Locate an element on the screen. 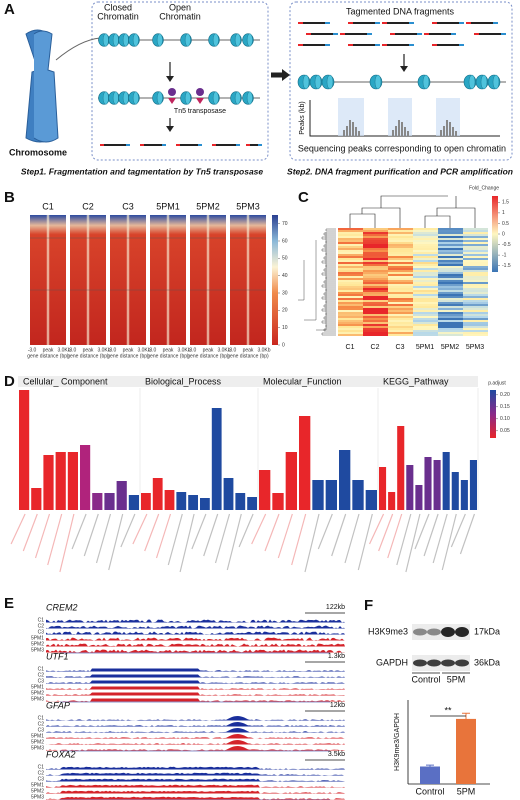 This screenshot has width=520, height=800. colorbar-tick-label: 1 is located at coordinates (503, 213).